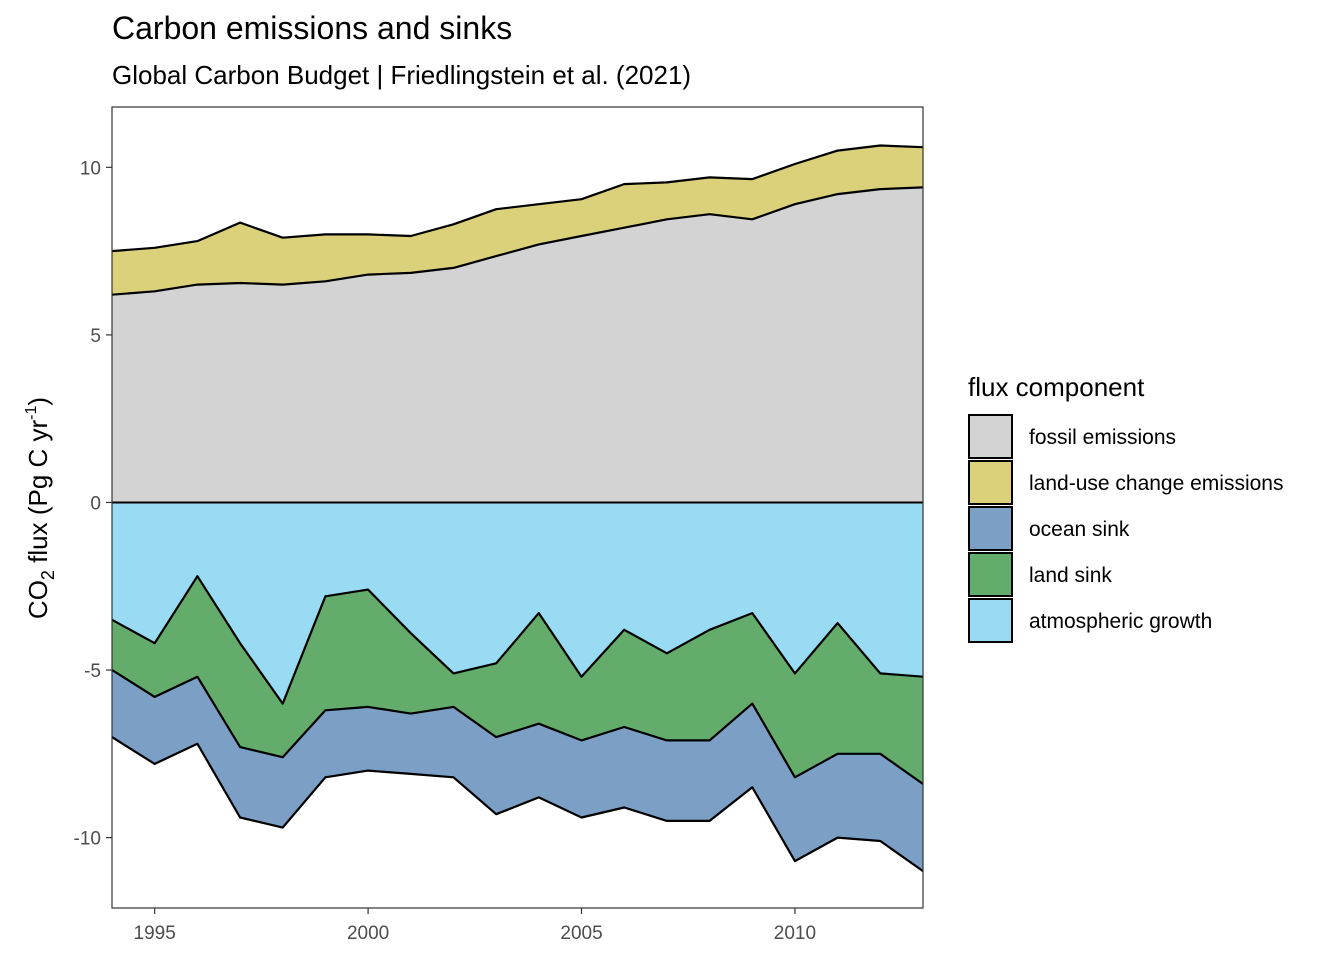 The width and height of the screenshot is (1344, 960). Describe the element at coordinates (517, 198) in the screenshot. I see `outline-land-use-change-emissions` at that location.